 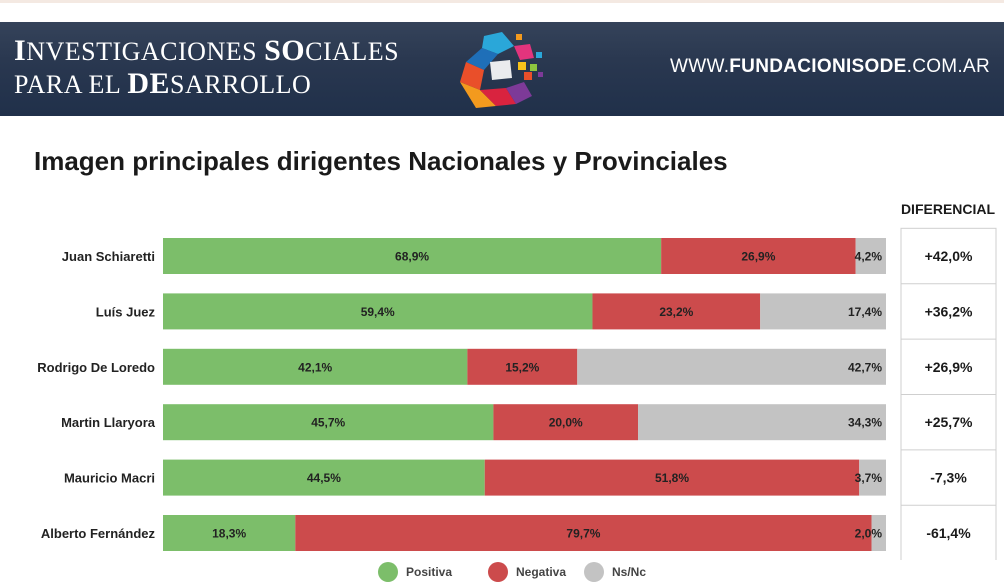 I want to click on legend-item: Positiva, so click(x=415, y=572).